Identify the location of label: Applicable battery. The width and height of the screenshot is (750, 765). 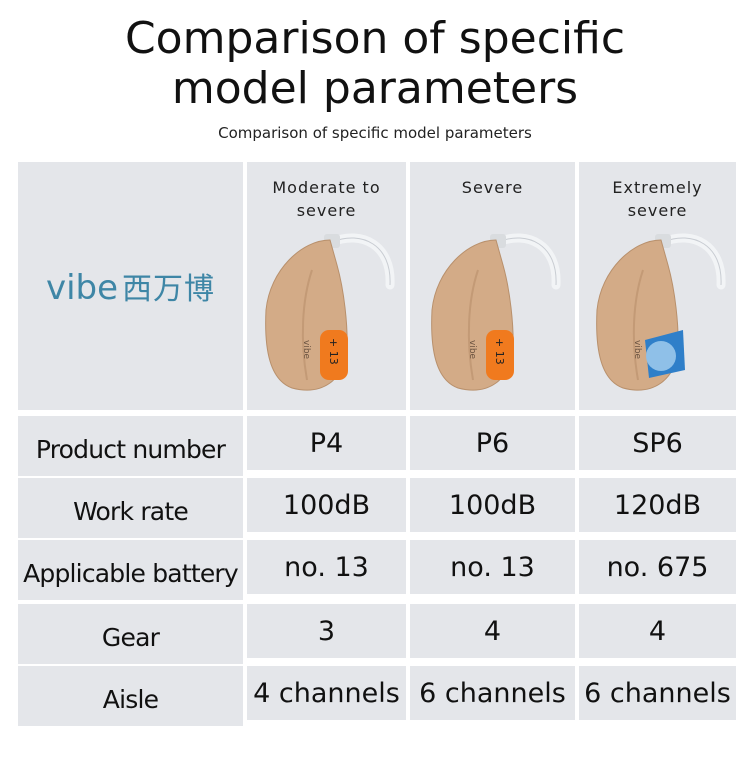
(131, 573).